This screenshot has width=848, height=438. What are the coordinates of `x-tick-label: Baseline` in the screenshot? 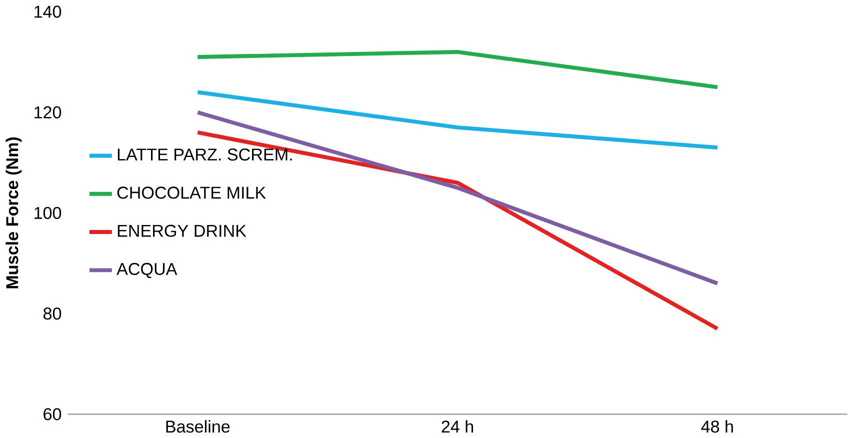 It's located at (198, 426).